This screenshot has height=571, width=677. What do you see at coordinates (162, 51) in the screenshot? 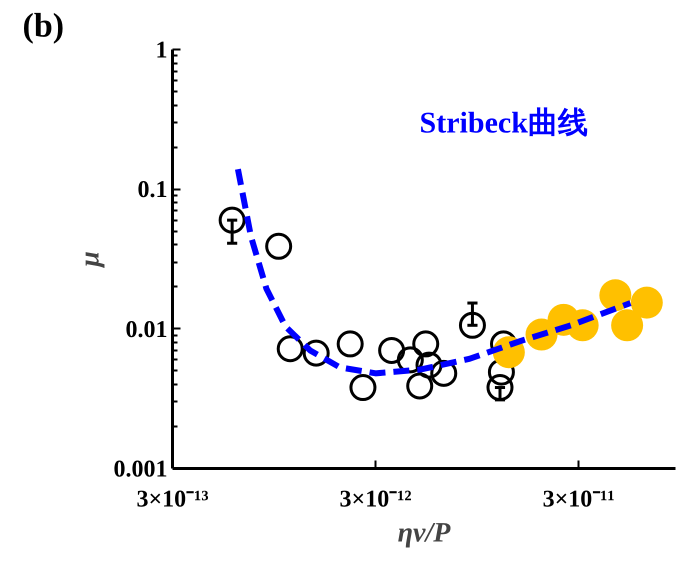
I see `y-tick-label: 1` at bounding box center [162, 51].